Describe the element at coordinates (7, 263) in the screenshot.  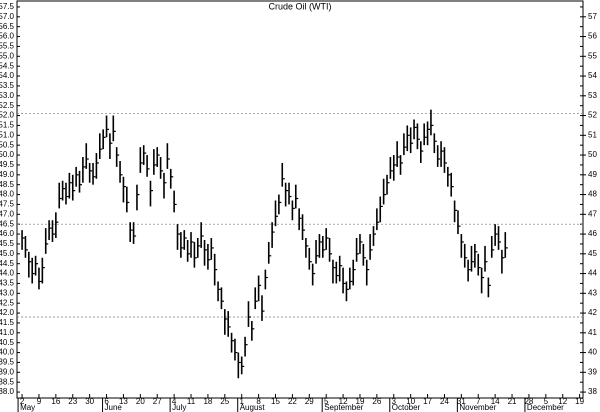
I see `y-tick-label: 44.5` at that location.